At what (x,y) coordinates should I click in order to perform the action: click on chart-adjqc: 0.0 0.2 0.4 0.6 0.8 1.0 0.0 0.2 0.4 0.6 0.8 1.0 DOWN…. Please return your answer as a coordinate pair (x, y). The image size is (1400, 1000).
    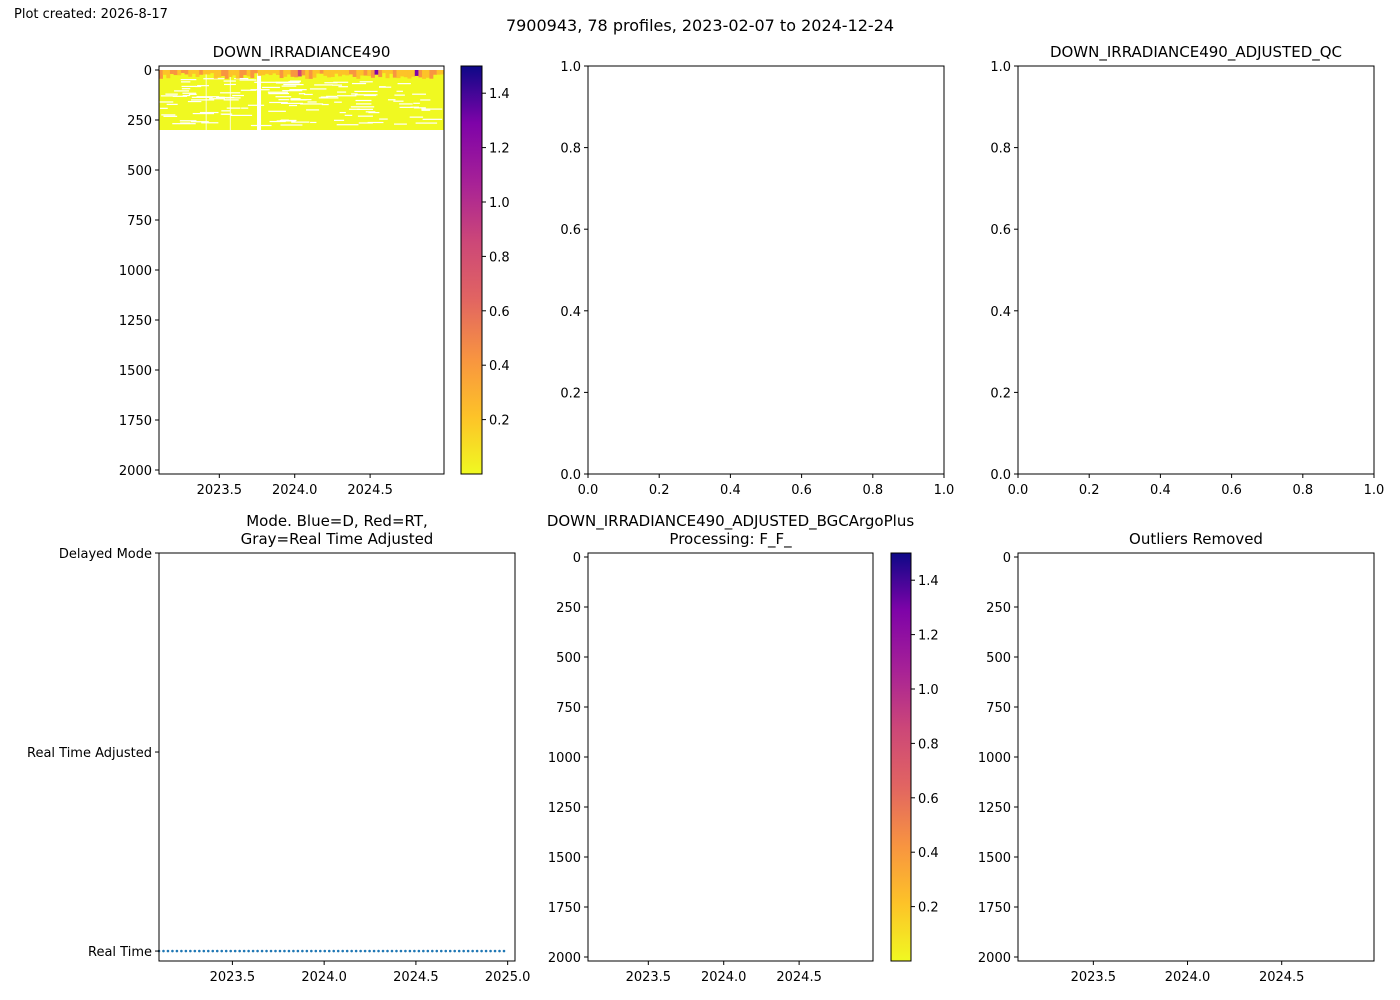
    Looking at the image, I should click on (1187, 270).